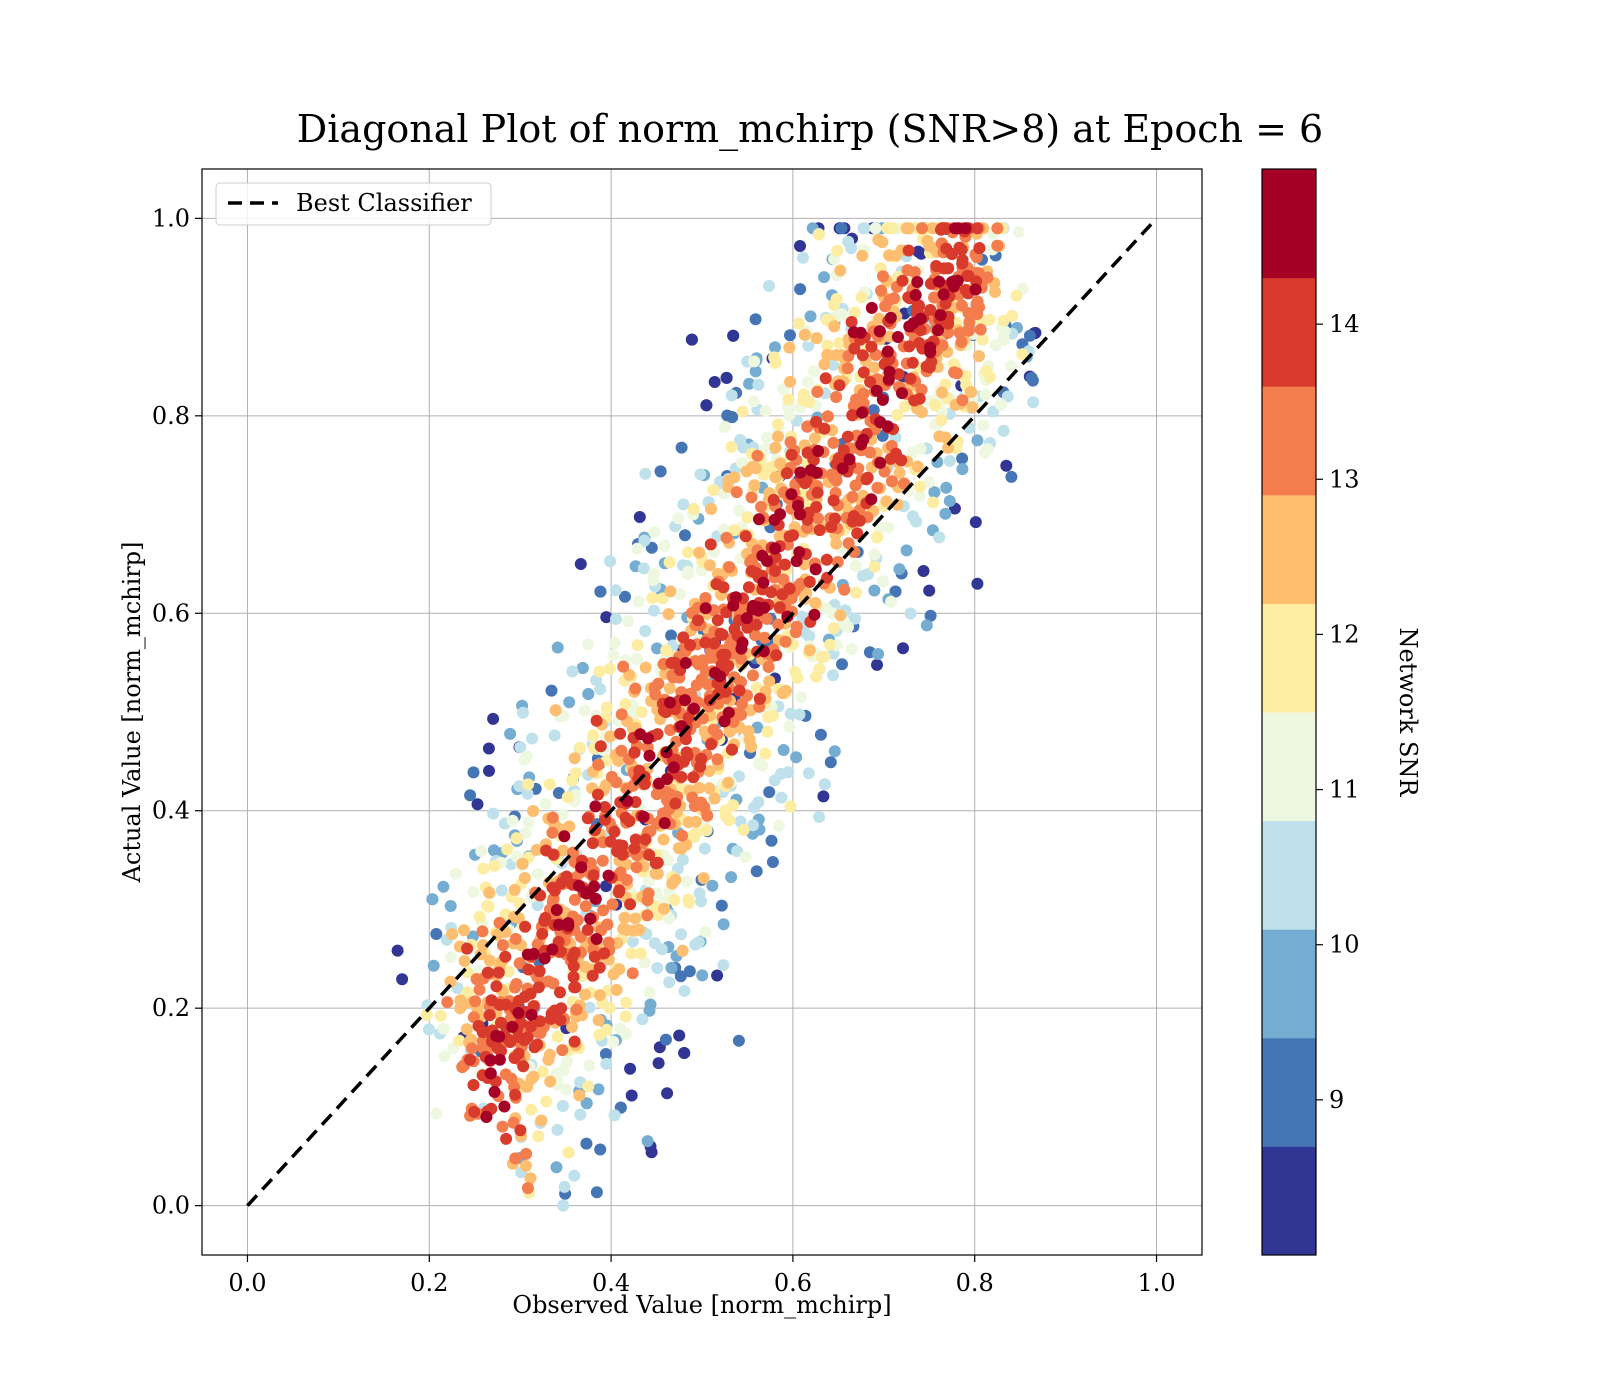 This screenshot has width=1600, height=1400. I want to click on colorbar-segment, so click(1289, 441).